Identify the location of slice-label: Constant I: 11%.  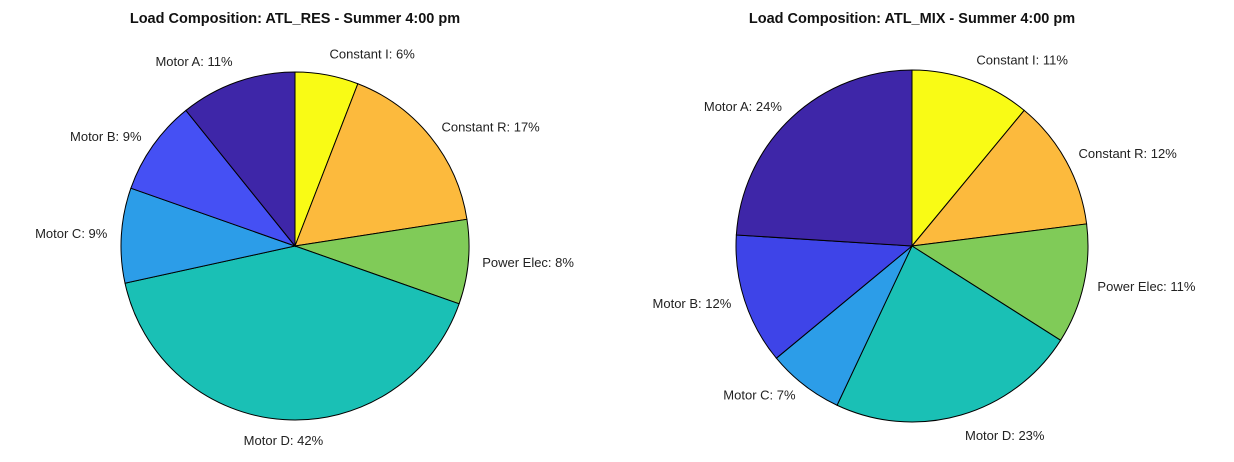
(1022, 60).